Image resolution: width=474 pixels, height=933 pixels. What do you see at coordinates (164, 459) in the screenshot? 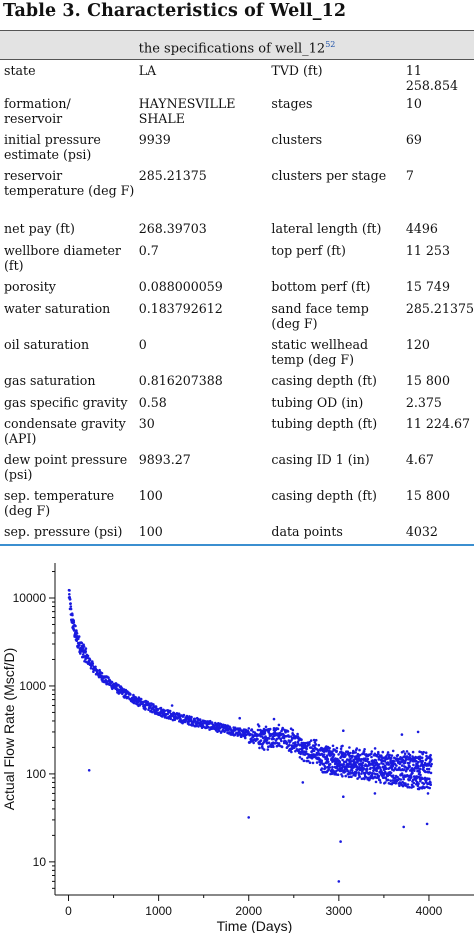
I see `parameter-value: 9893.27` at bounding box center [164, 459].